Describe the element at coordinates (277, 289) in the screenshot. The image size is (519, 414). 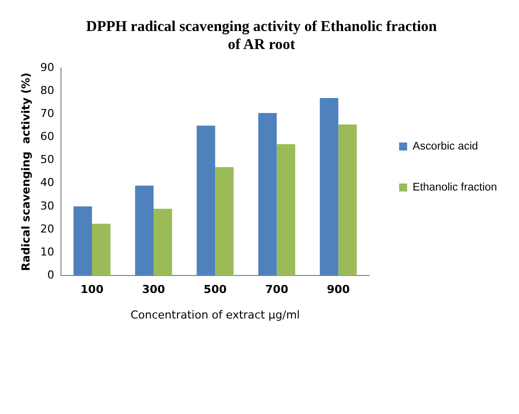
I see `x-tick-label: 700` at that location.